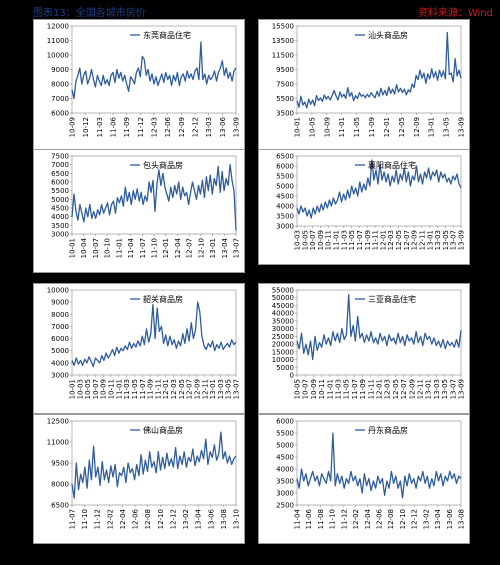  Describe the element at coordinates (283, 27) in the screenshot. I see `y-tick-label: 15500` at that location.